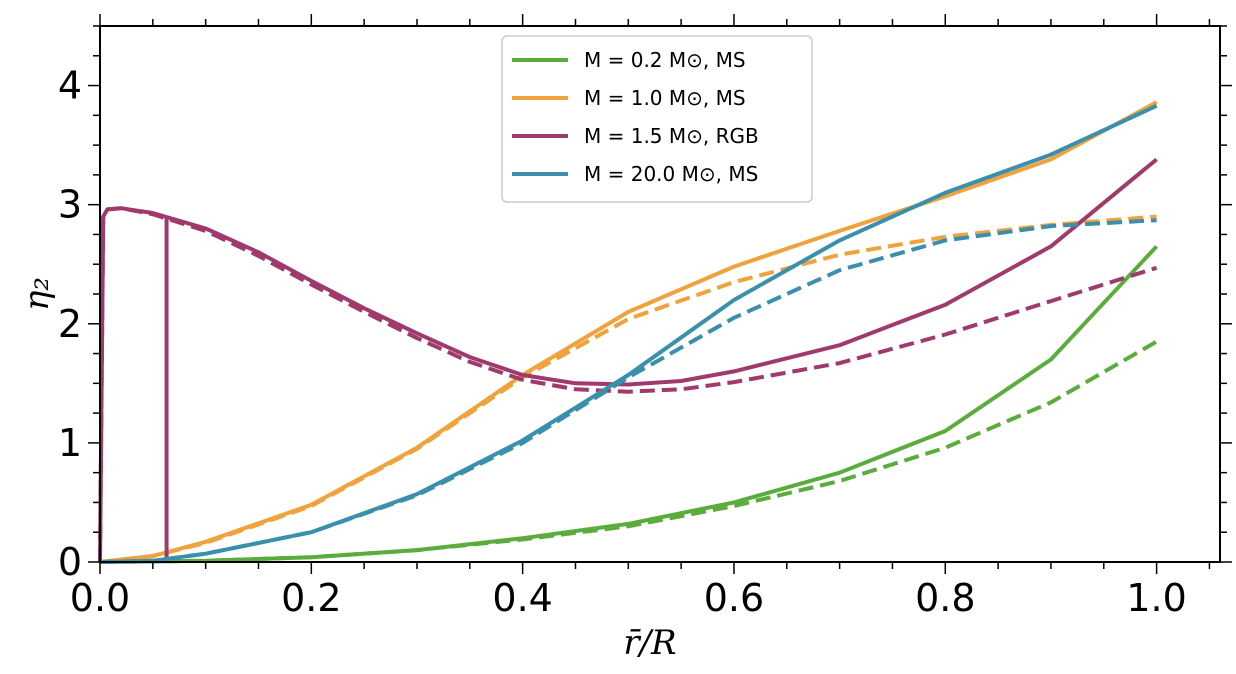  Describe the element at coordinates (1156, 598) in the screenshot. I see `x-tick-label: 1.0` at that location.